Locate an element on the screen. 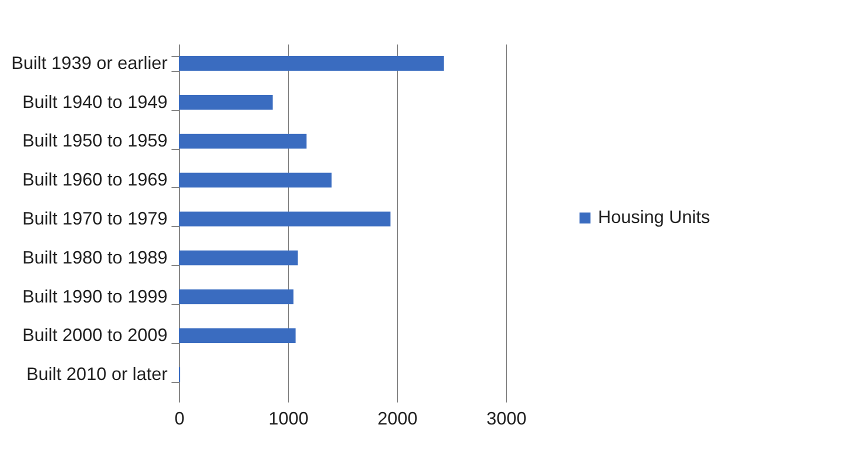  y-tick-label: Built 2000 to 2009 is located at coordinates (95, 335).